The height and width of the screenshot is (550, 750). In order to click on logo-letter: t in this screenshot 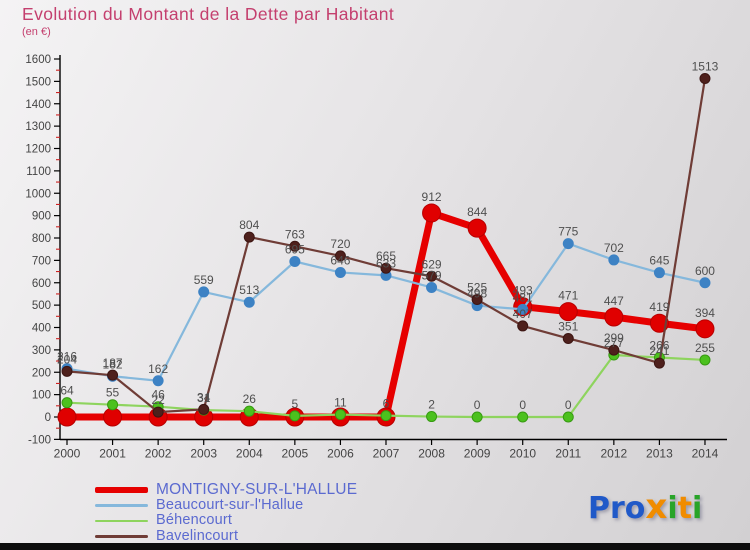, I will do `click(684, 508)`.